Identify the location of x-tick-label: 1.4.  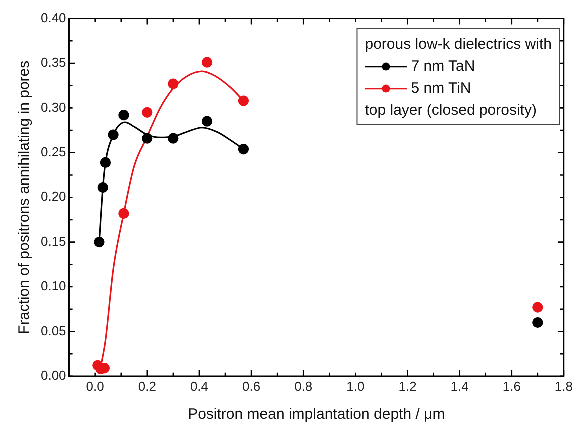
(459, 386).